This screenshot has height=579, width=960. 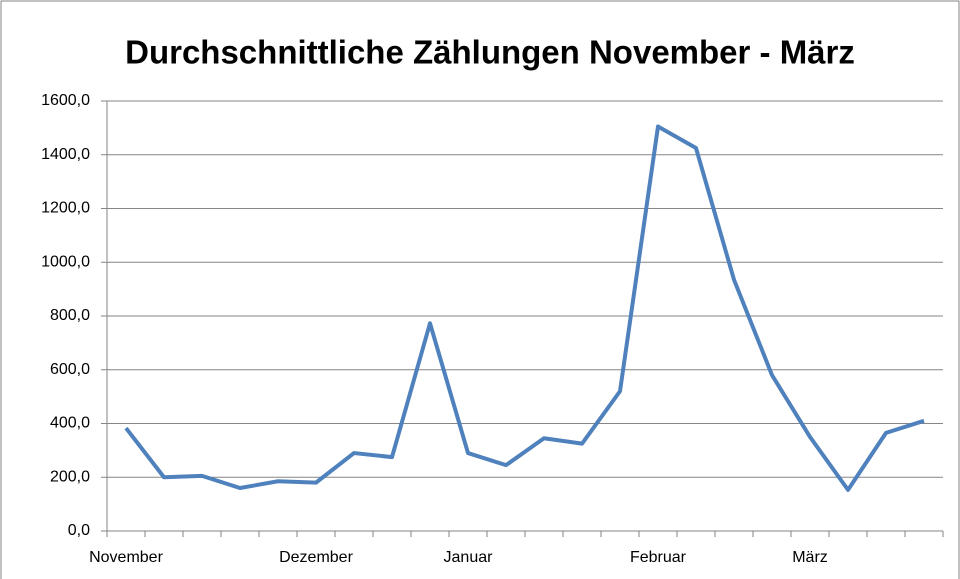 I want to click on x-tick-label: Dezember, so click(x=316, y=557).